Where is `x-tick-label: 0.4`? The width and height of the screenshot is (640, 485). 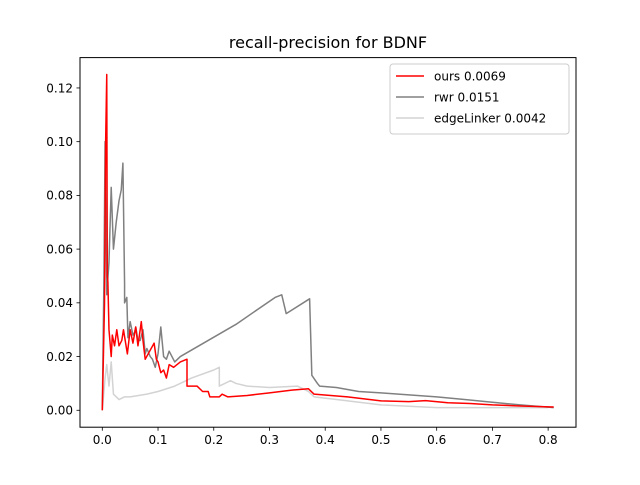 x-tick-label: 0.4 is located at coordinates (325, 440).